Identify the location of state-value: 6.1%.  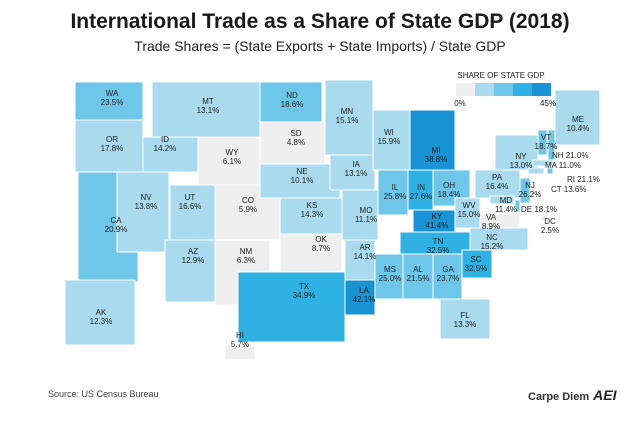
(232, 161).